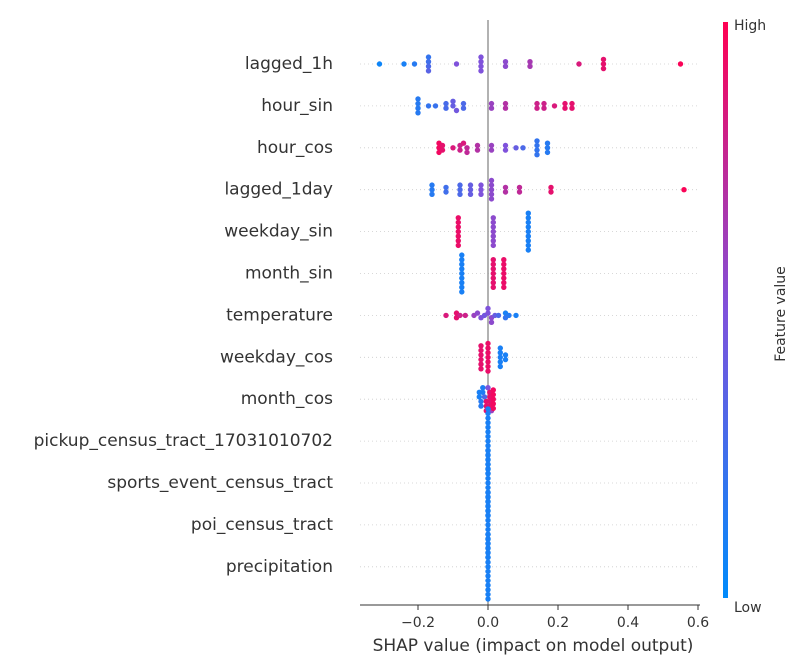  Describe the element at coordinates (750, 26) in the screenshot. I see `colorbar-high-label: High` at that location.